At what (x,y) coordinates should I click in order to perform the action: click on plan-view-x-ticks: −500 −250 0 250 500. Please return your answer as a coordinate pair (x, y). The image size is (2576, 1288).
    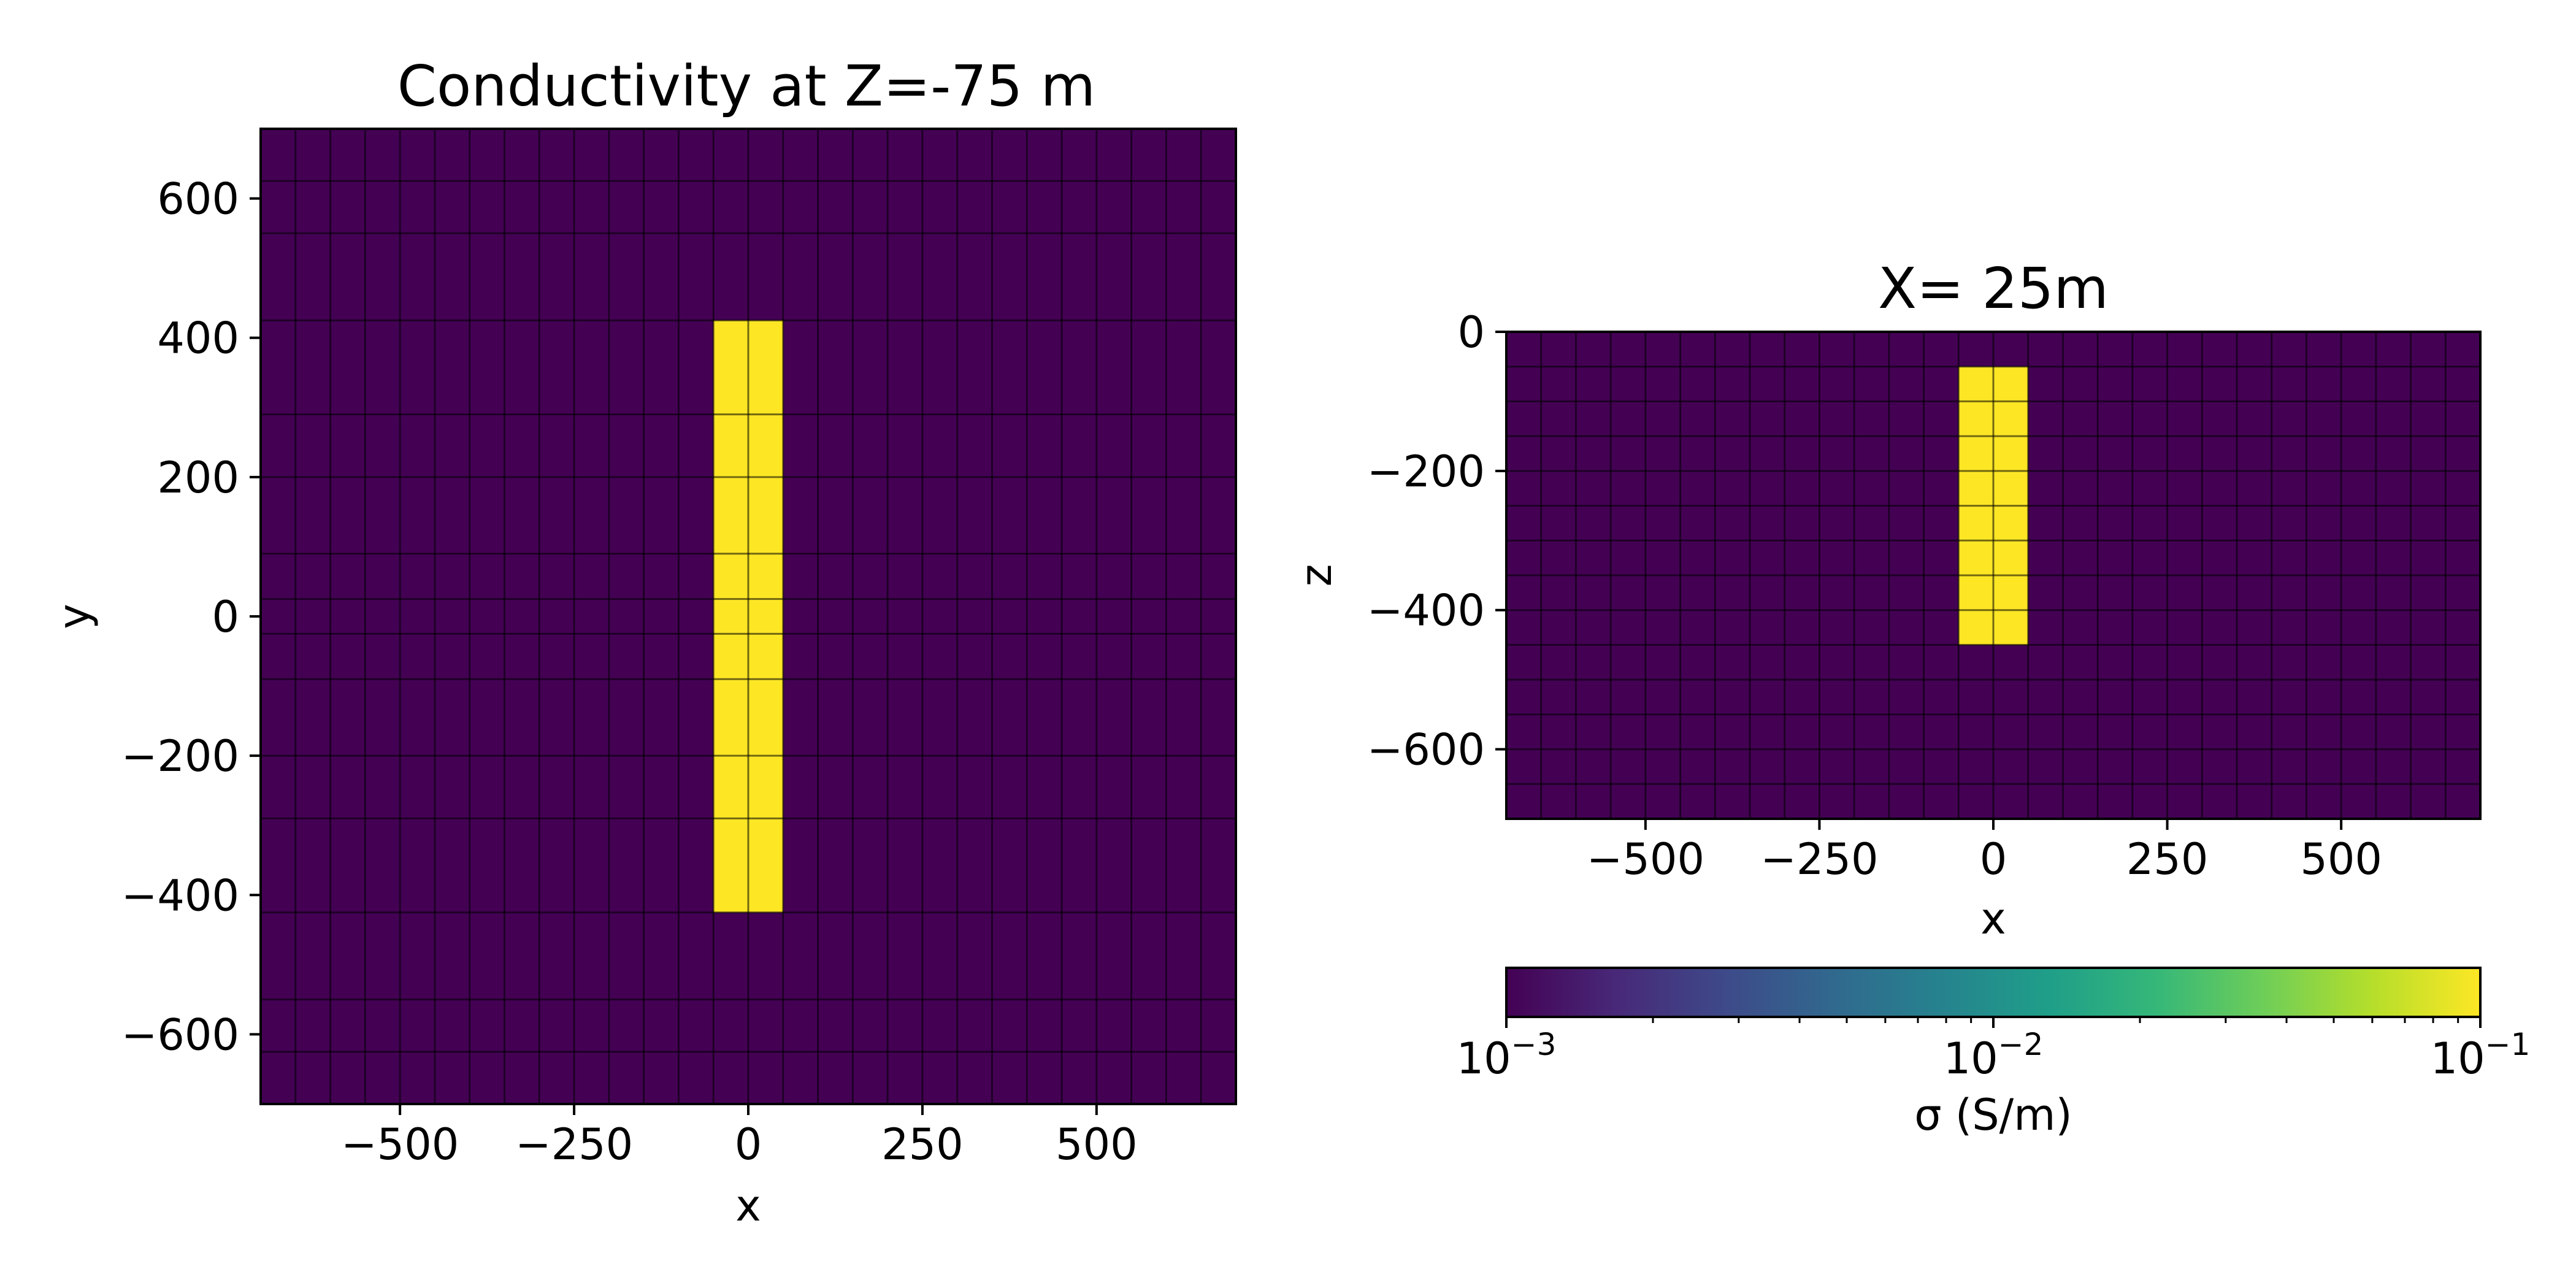
    Looking at the image, I should click on (739, 1137).